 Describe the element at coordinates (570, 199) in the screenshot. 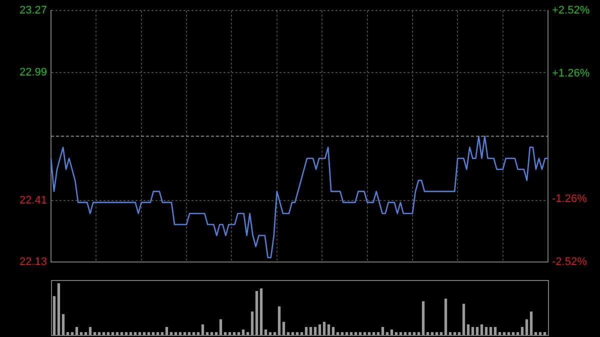

I see `y2-tick-label: -1.26%` at that location.